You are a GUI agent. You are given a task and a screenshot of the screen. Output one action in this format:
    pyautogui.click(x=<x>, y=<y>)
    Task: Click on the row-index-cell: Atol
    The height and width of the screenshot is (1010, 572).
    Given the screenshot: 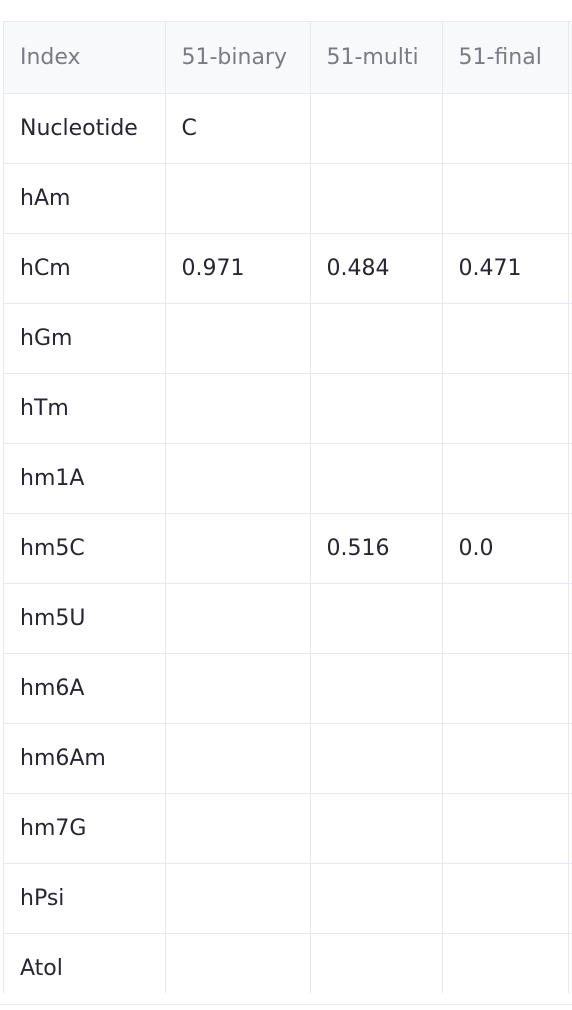 What is the action you would take?
    pyautogui.click(x=85, y=963)
    